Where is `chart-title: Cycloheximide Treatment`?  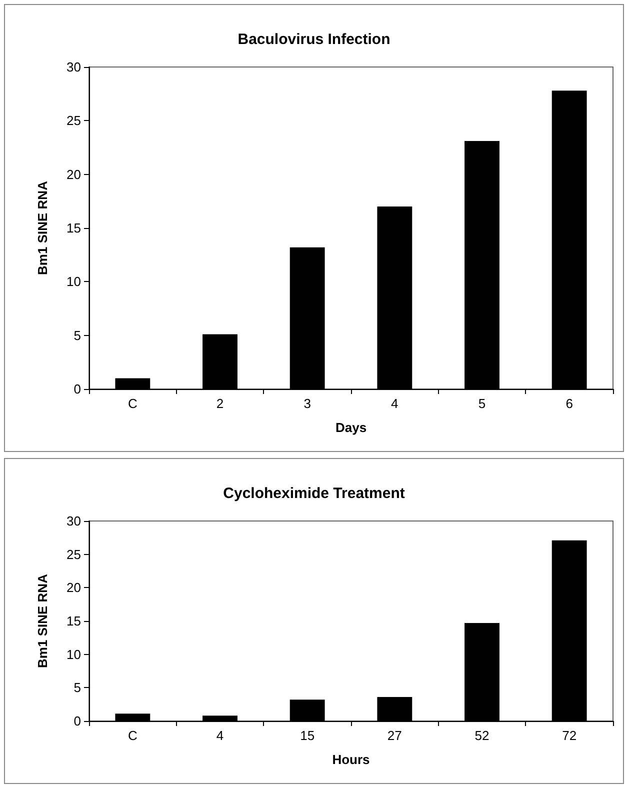 chart-title: Cycloheximide Treatment is located at coordinates (314, 493).